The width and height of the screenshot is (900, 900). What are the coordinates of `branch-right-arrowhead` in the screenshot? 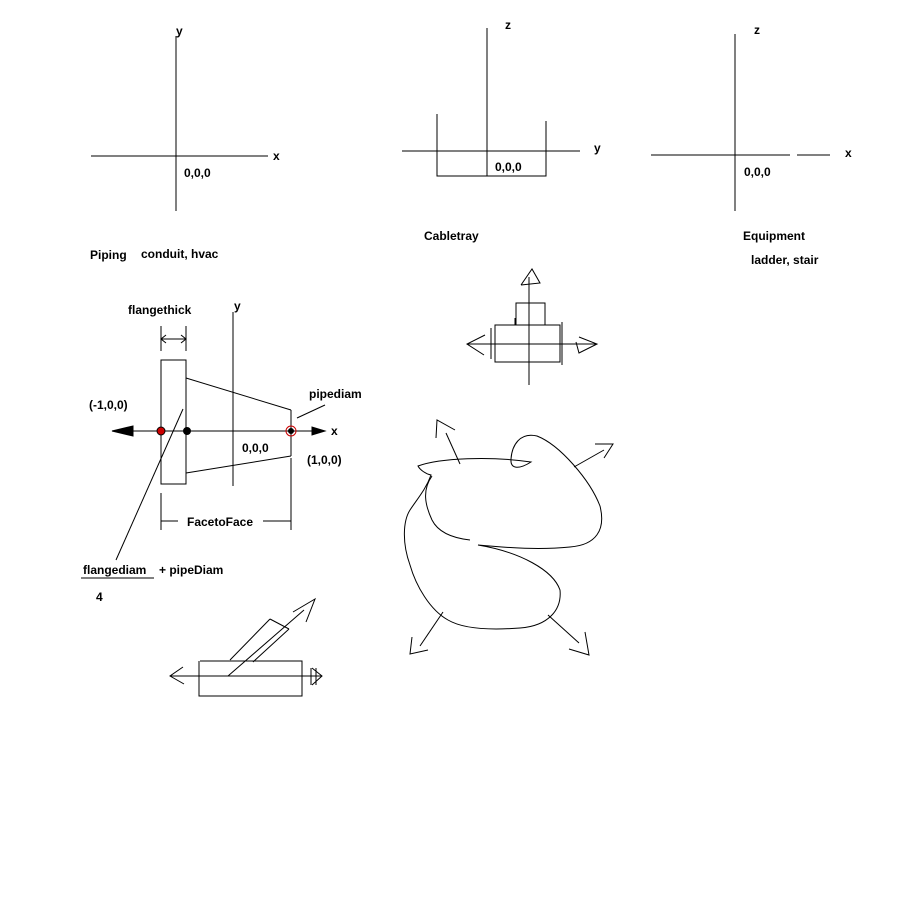 It's located at (317, 676).